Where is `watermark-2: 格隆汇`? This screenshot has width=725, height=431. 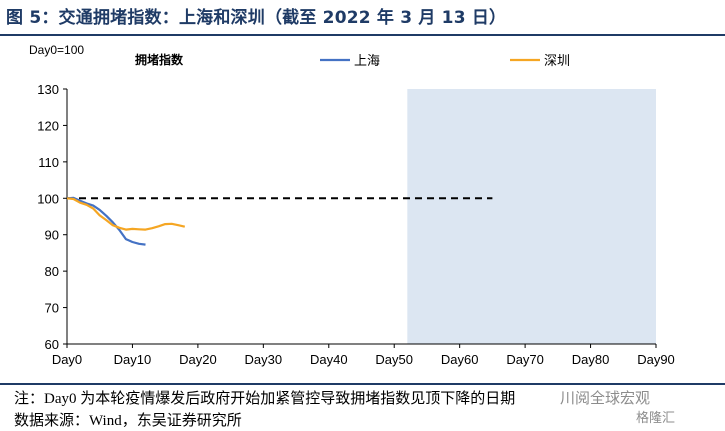 watermark-2: 格隆汇 is located at coordinates (656, 418).